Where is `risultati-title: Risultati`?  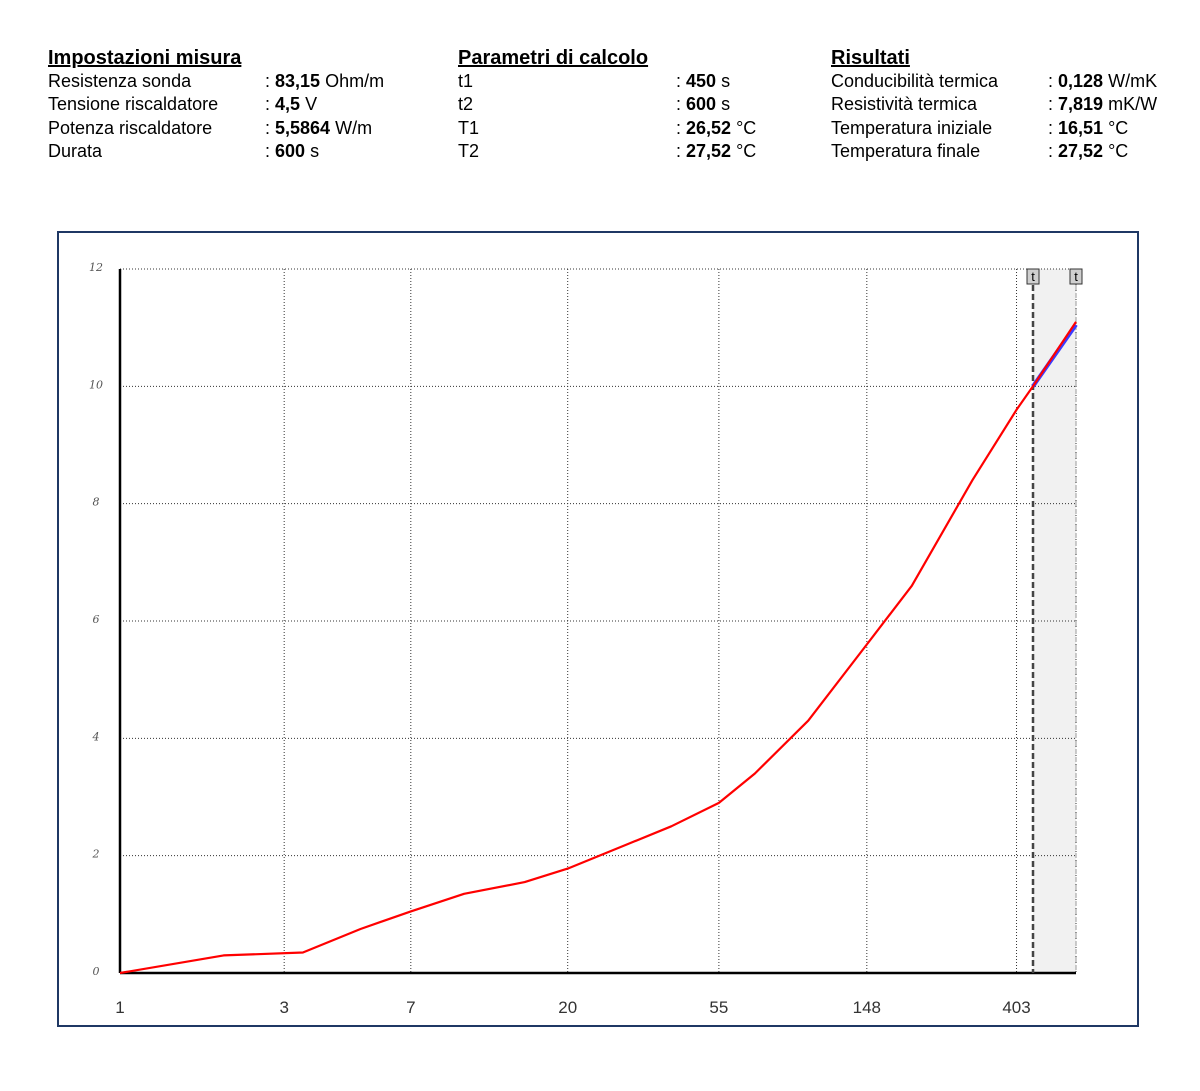
risultati-title: Risultati is located at coordinates (870, 58).